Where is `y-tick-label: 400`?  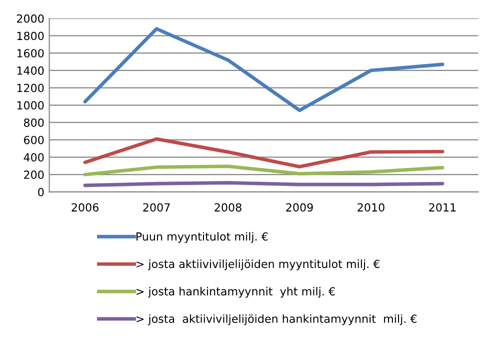 y-tick-label: 400 is located at coordinates (34, 157).